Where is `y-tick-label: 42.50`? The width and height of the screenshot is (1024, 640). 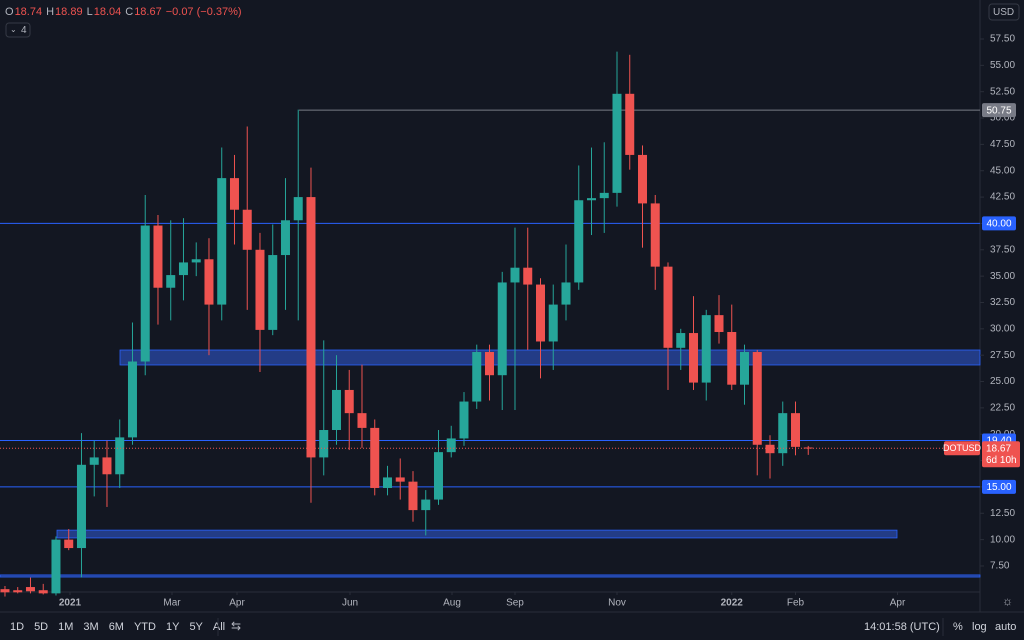 y-tick-label: 42.50 is located at coordinates (1002, 197).